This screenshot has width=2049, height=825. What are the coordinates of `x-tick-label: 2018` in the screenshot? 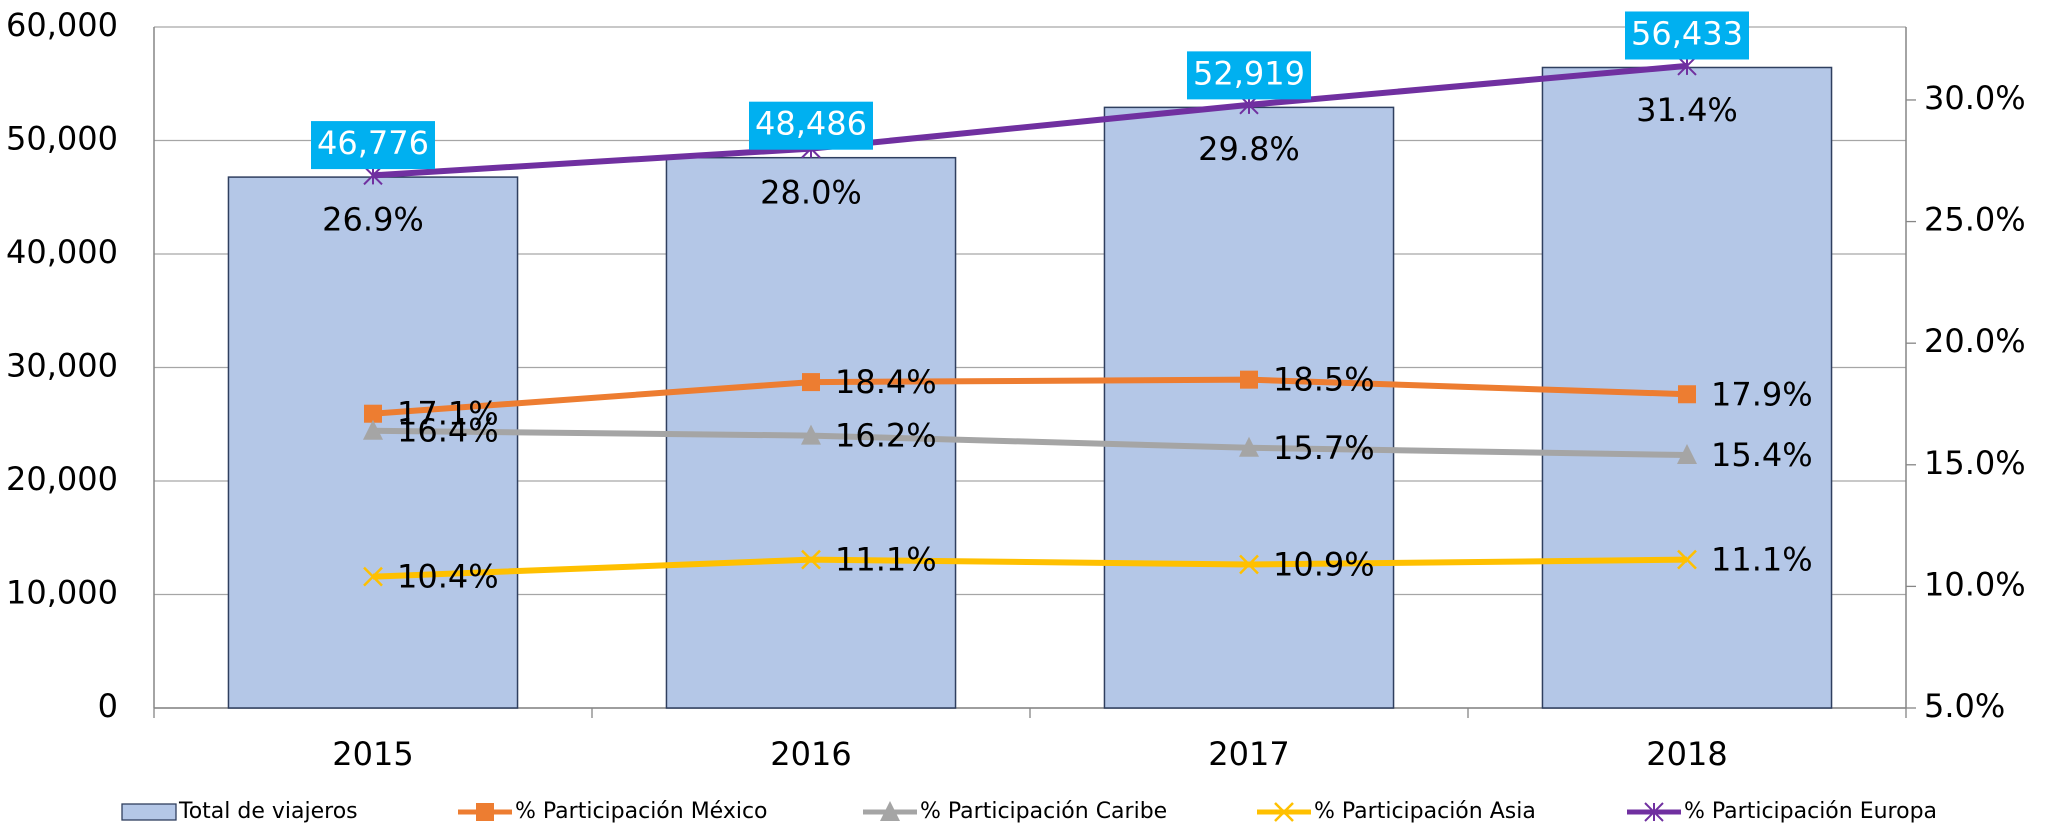 It's located at (1686, 754).